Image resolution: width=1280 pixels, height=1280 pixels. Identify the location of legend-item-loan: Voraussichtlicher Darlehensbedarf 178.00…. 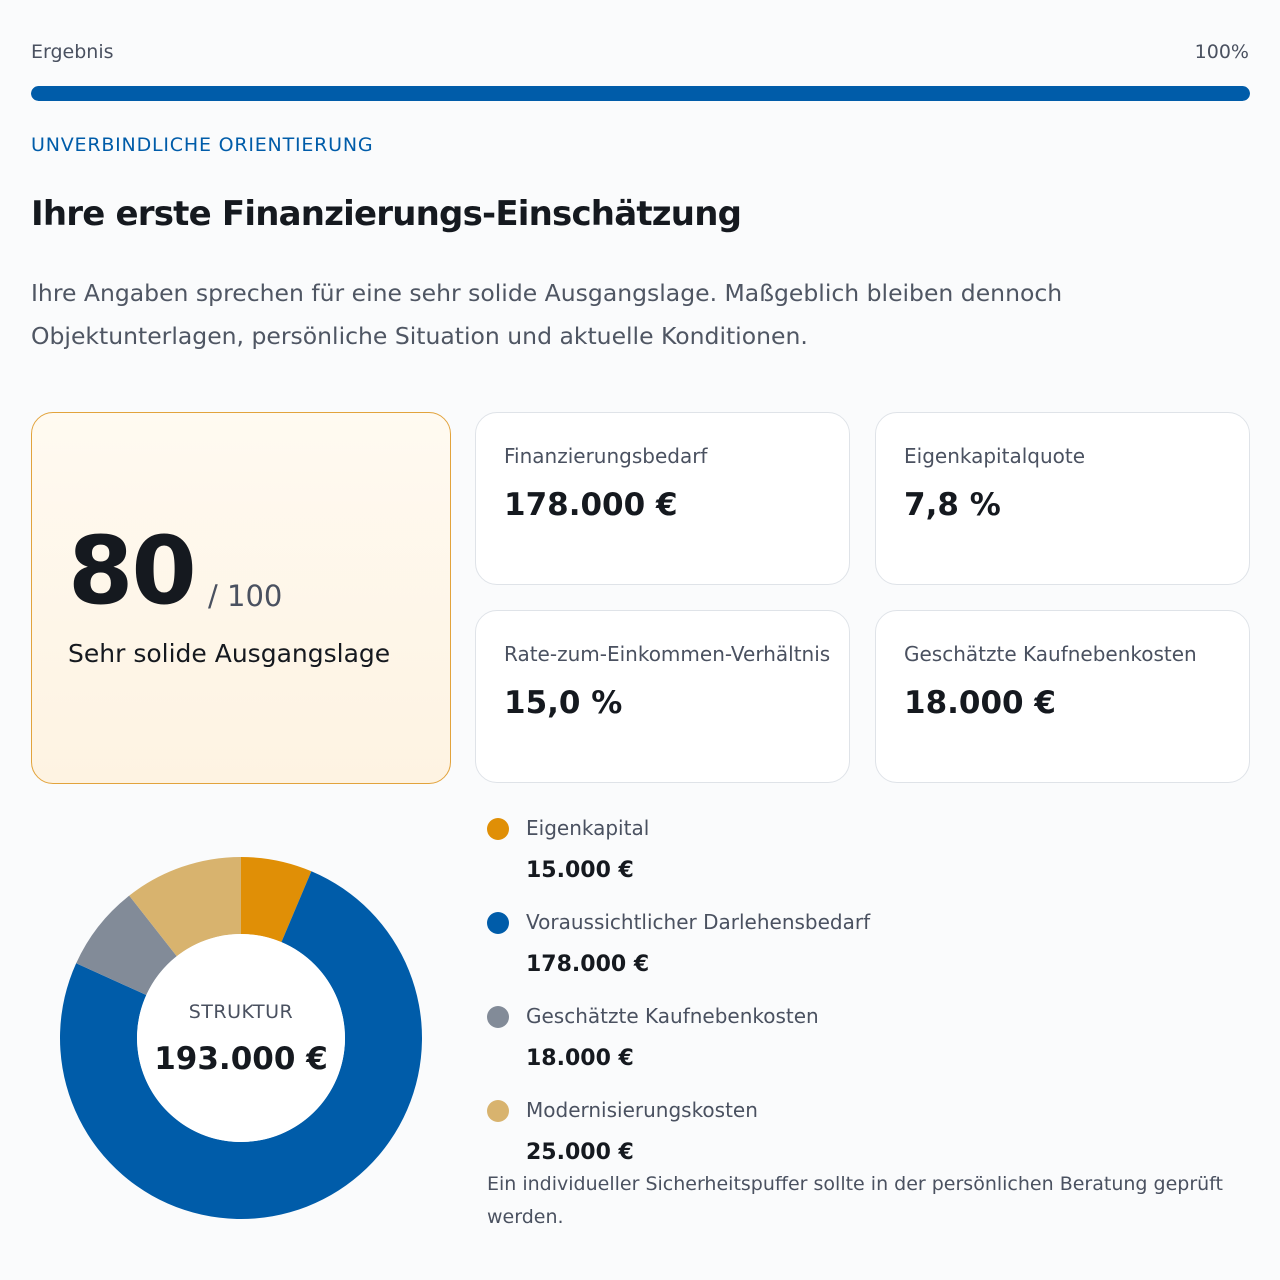
(866, 953).